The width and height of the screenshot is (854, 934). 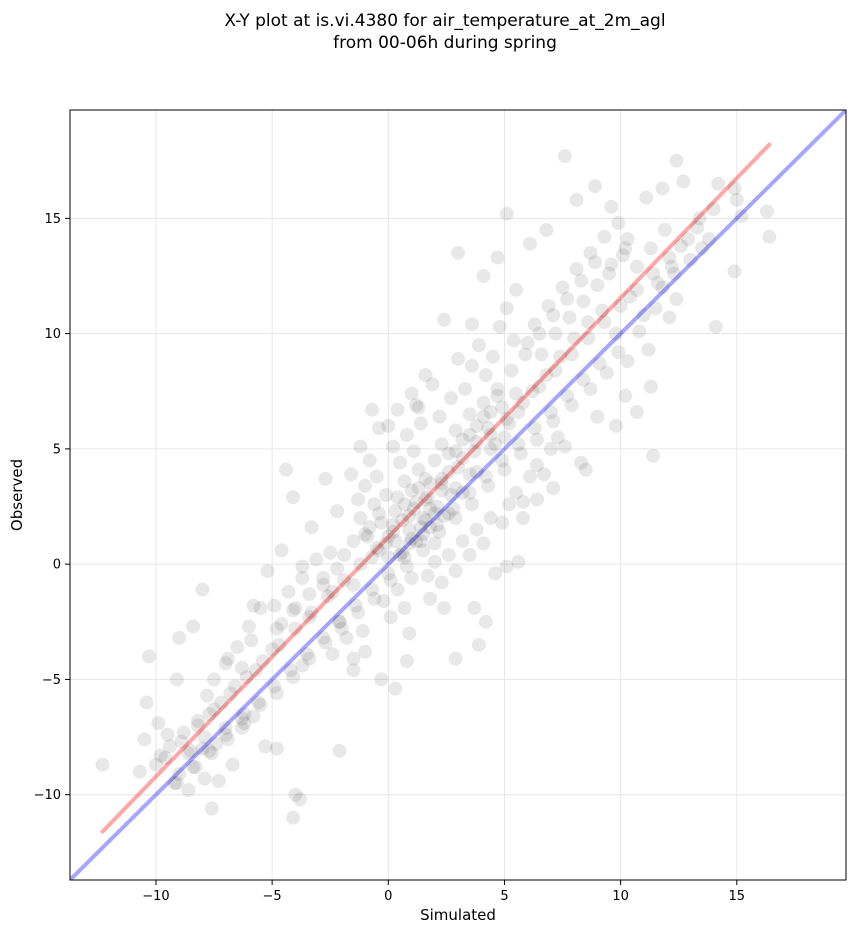 What do you see at coordinates (57, 565) in the screenshot?
I see `y-tick-label: 0` at bounding box center [57, 565].